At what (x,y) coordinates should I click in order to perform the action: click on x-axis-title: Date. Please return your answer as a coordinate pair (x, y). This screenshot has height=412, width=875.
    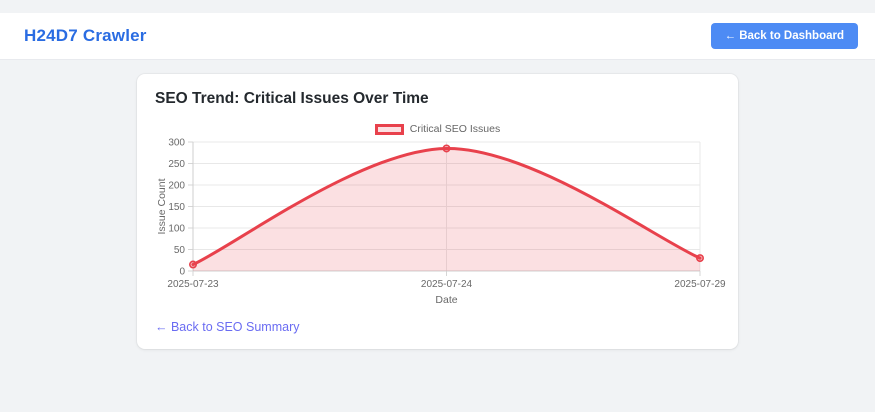
    Looking at the image, I should click on (446, 300).